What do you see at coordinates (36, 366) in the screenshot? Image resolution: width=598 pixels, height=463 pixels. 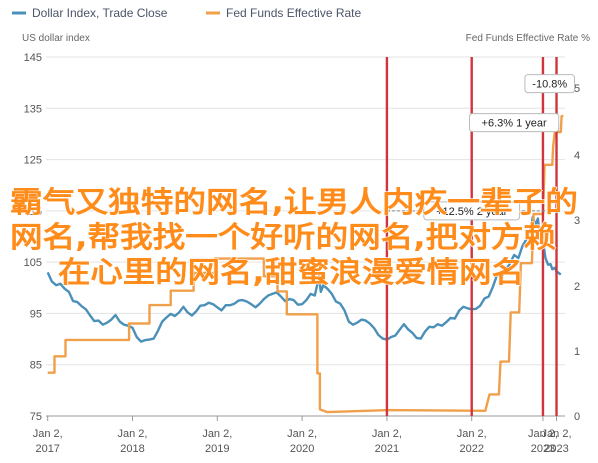 I see `left-tick-label: 85` at bounding box center [36, 366].